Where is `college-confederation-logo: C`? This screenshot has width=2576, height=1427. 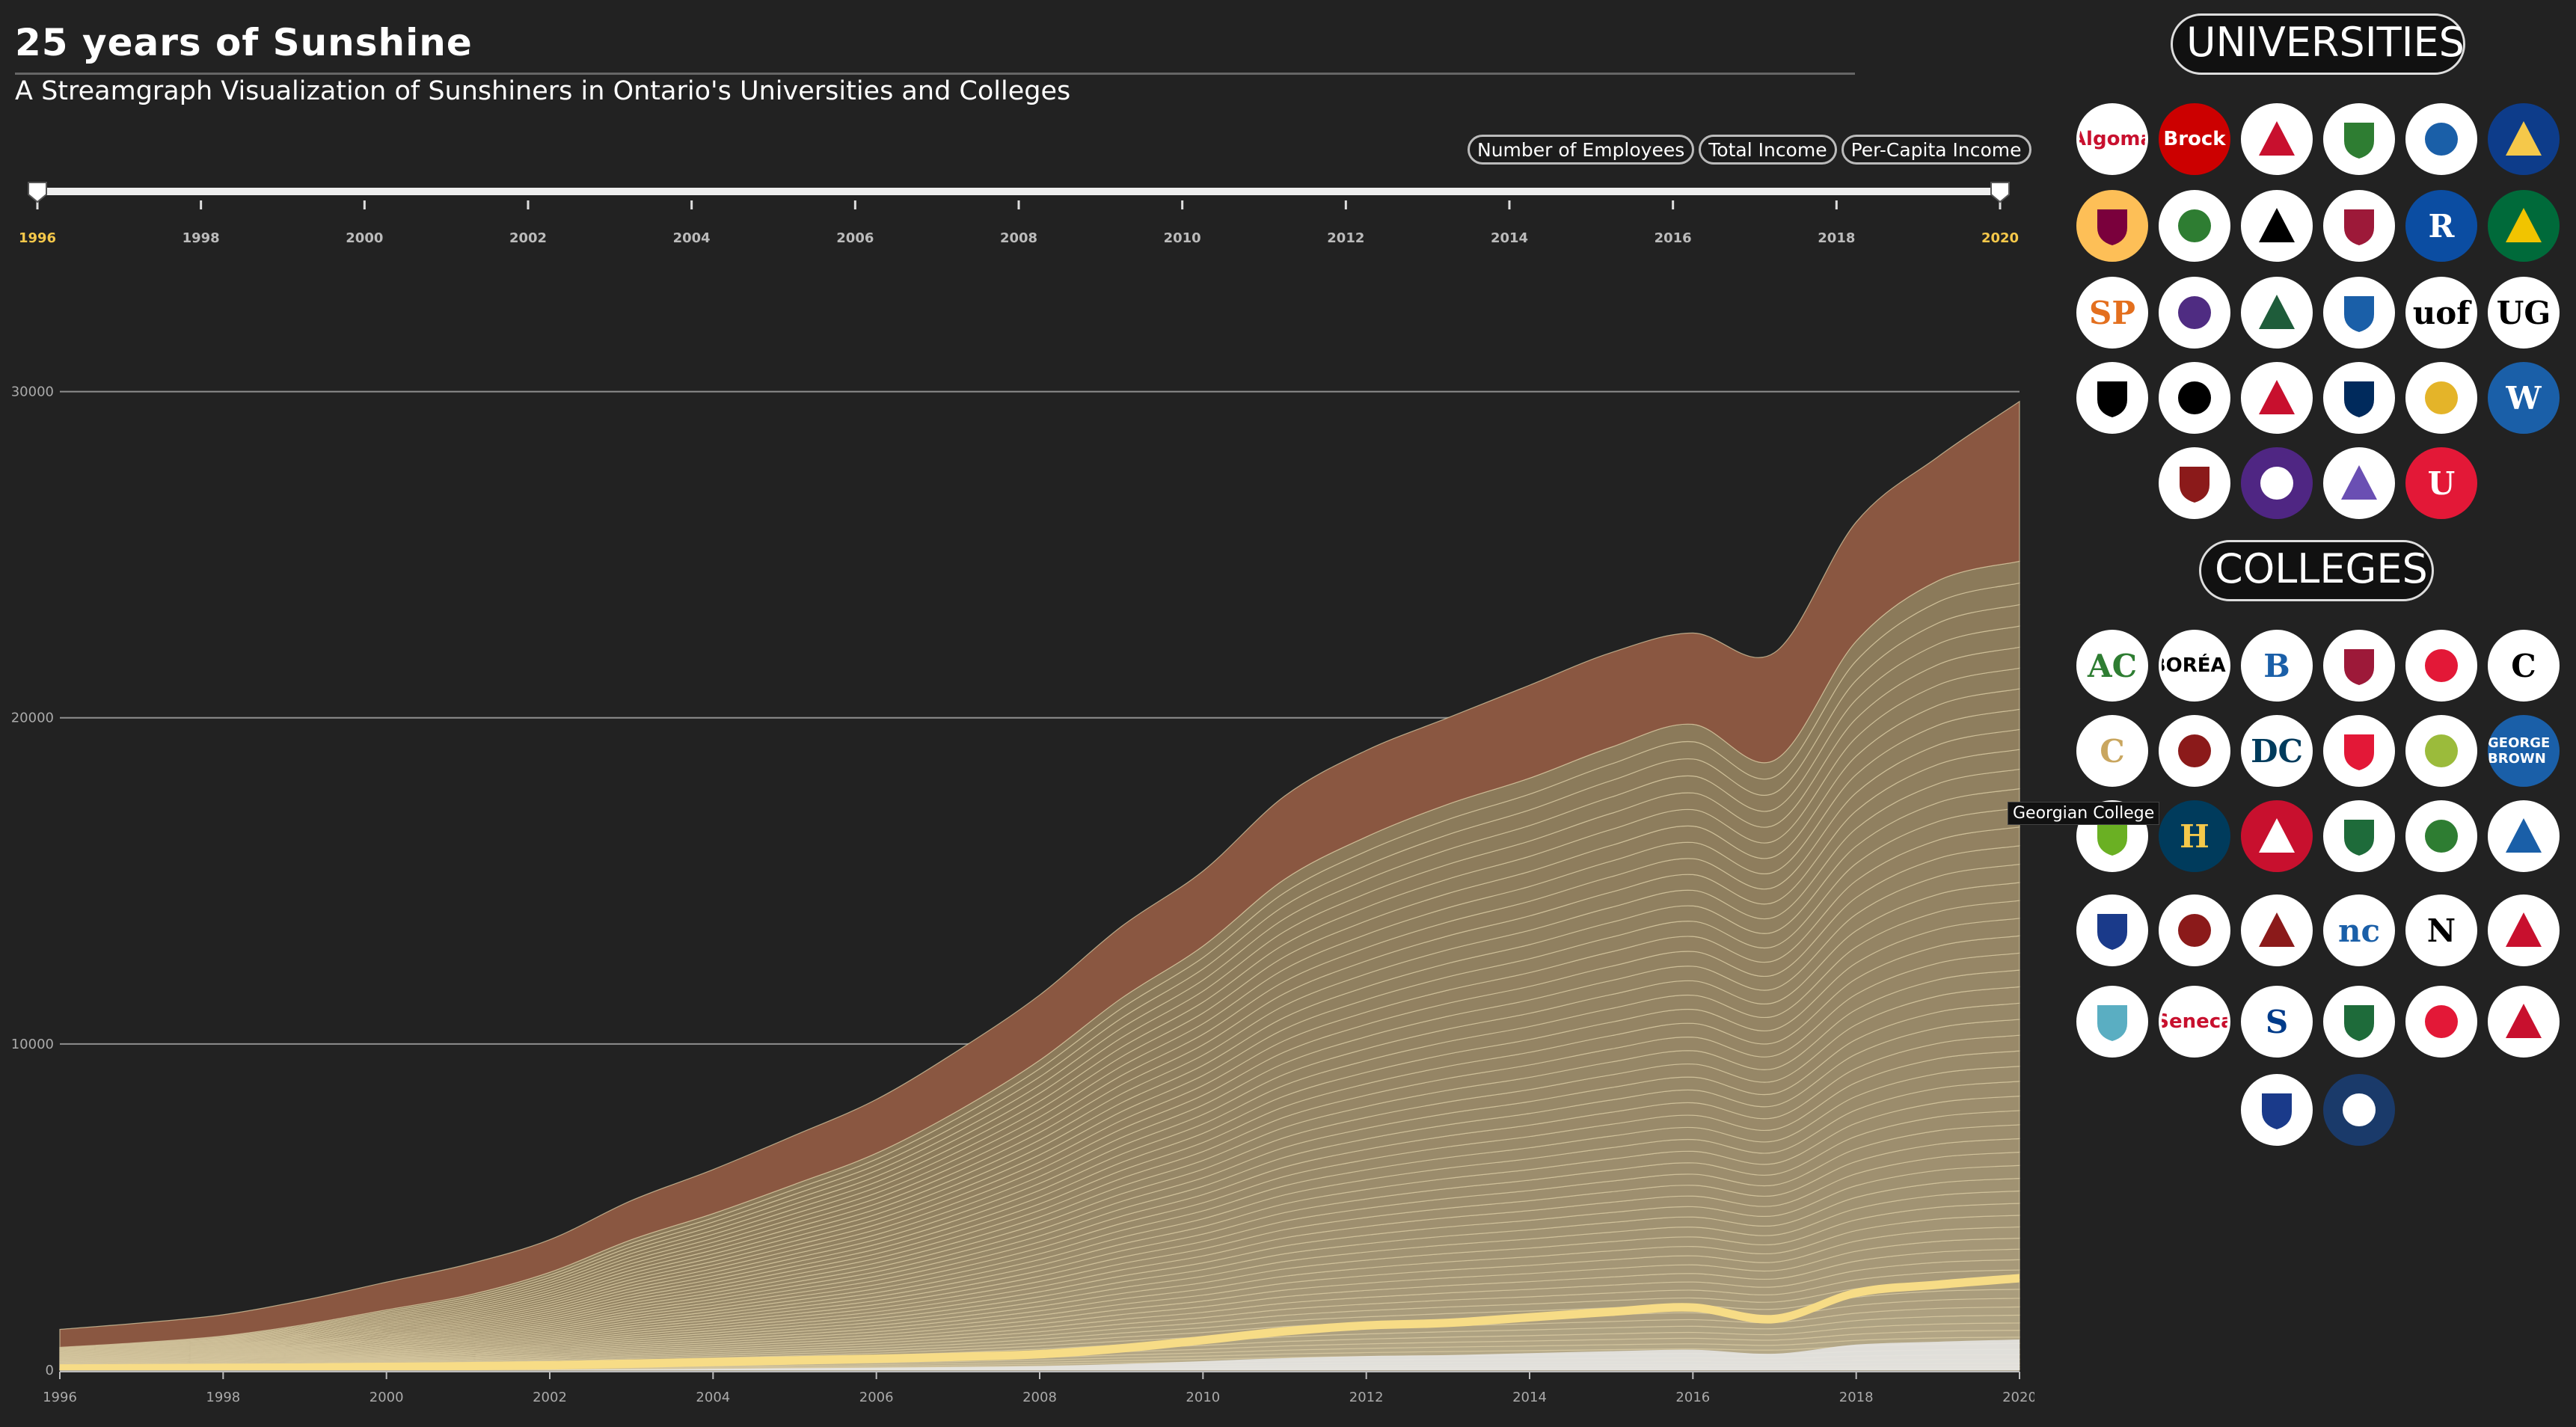
college-confederation-logo: C is located at coordinates (2112, 751).